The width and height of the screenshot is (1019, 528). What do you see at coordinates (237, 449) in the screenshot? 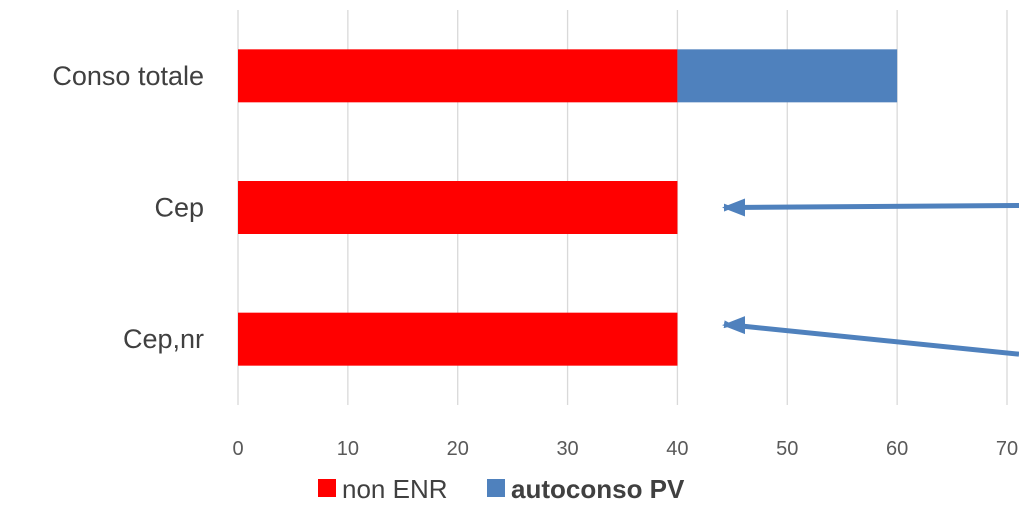
I see `x-tick-label: 0` at bounding box center [237, 449].